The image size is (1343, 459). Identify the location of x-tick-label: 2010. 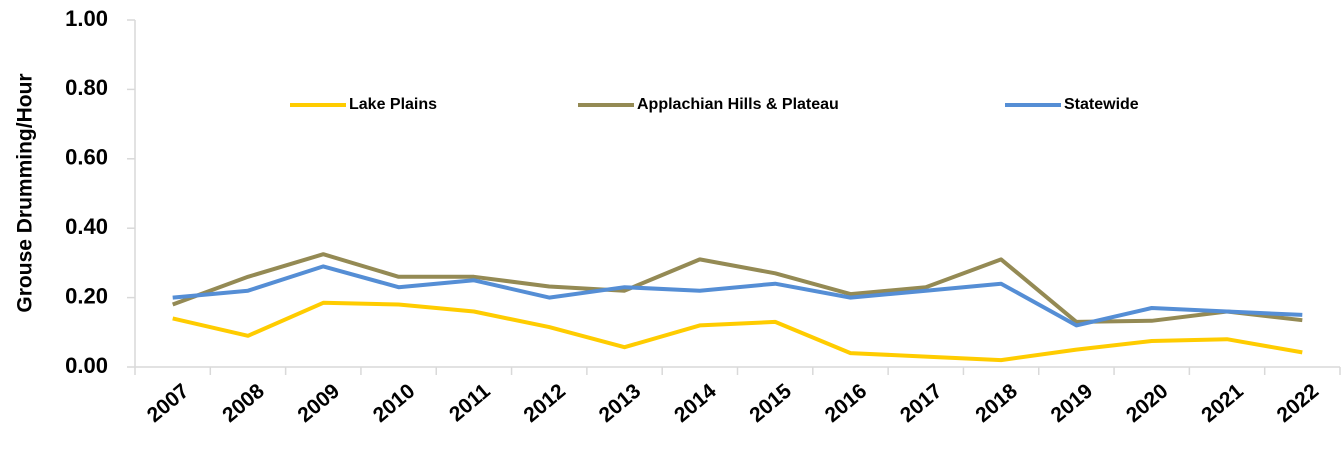
(394, 403).